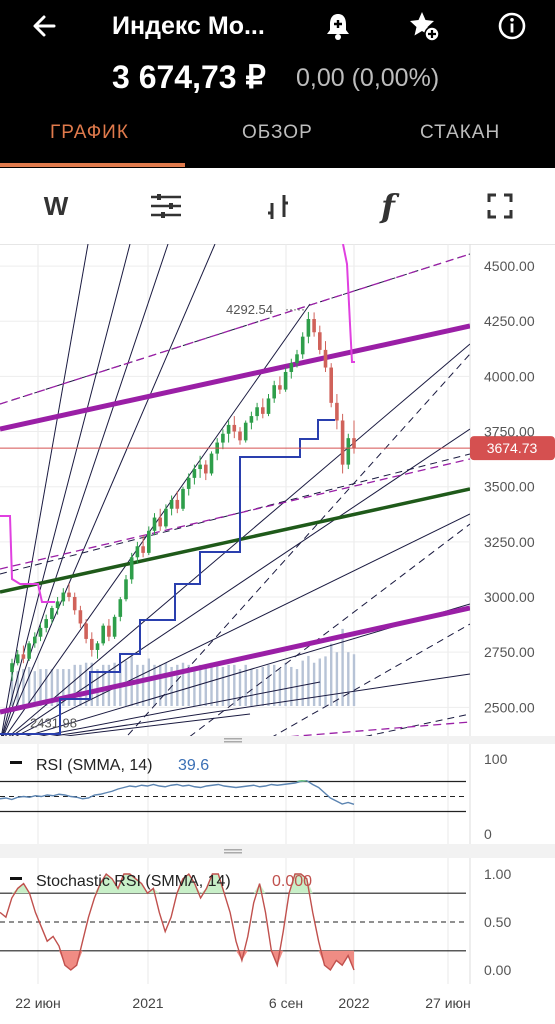 The image size is (555, 1024). I want to click on interval-button: W, so click(56, 206).